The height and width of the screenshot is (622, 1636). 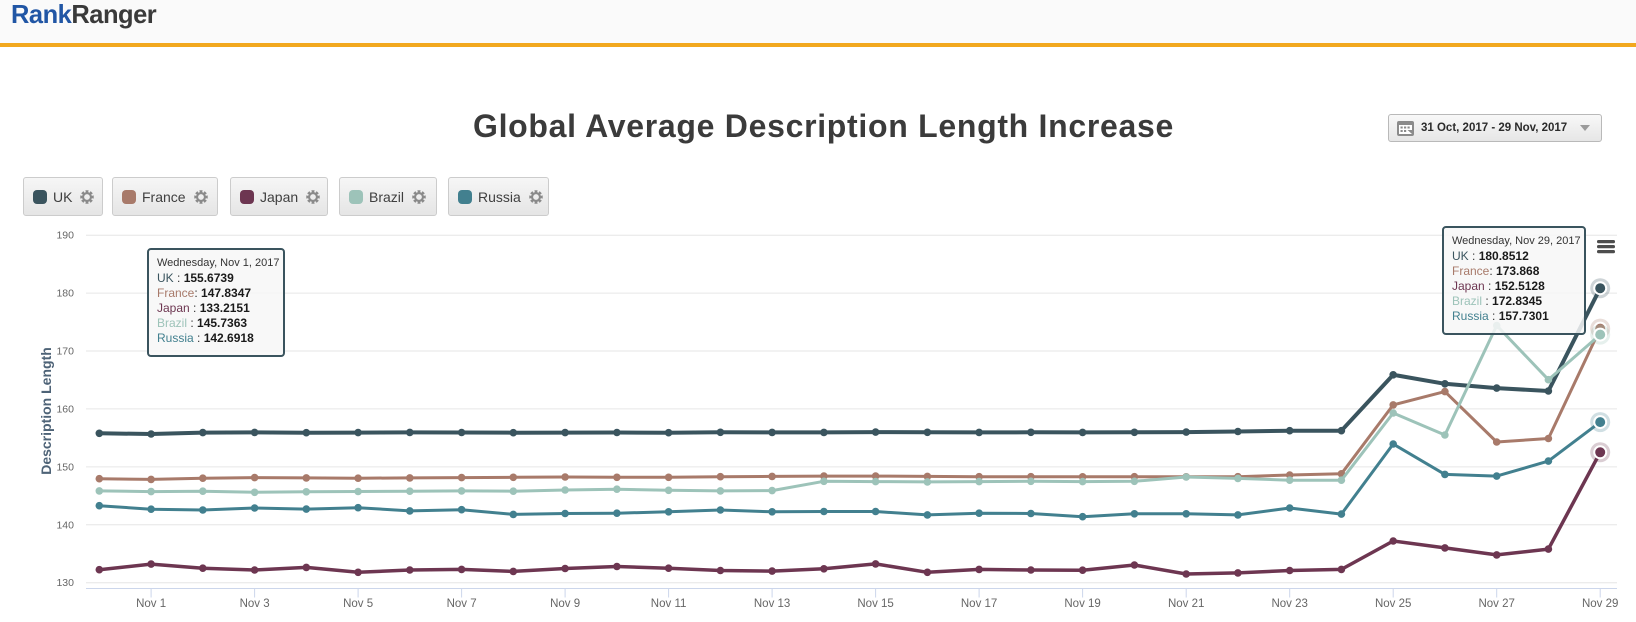 What do you see at coordinates (1600, 604) in the screenshot?
I see `svg-text: Nov 29` at bounding box center [1600, 604].